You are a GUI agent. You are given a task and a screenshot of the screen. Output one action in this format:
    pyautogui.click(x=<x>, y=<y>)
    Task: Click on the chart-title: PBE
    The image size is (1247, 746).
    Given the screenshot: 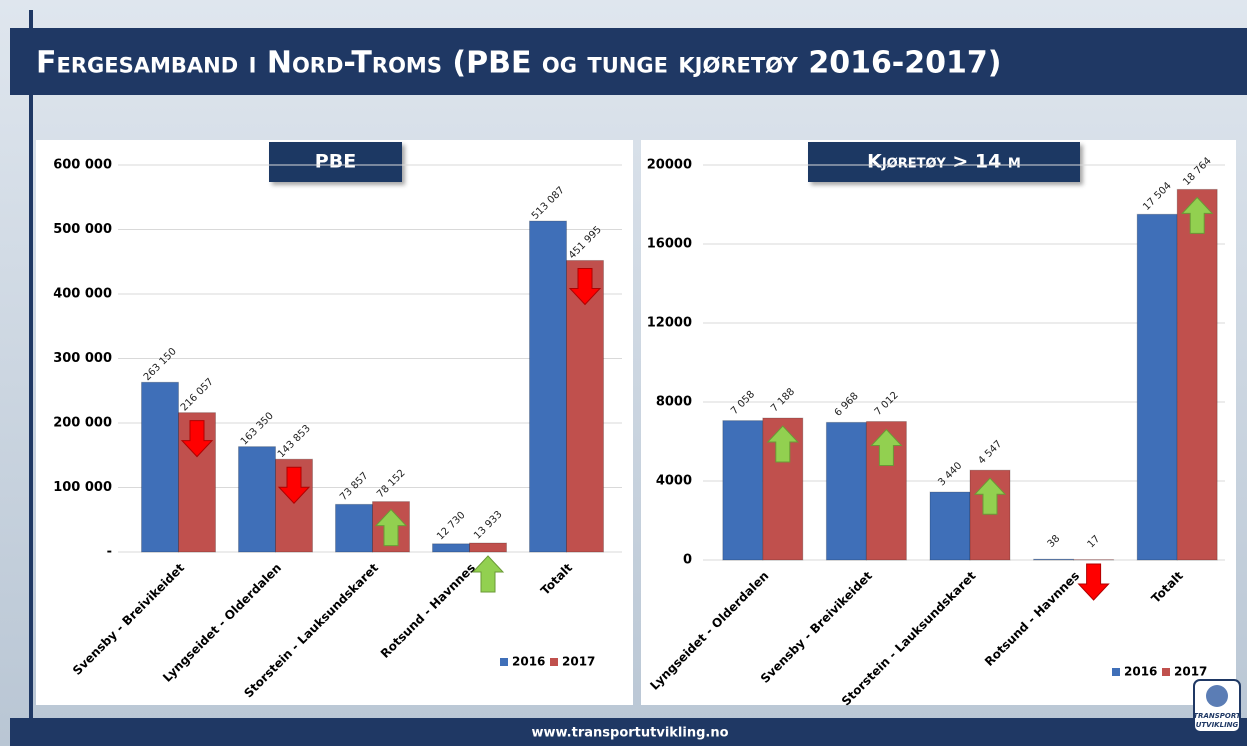 What is the action you would take?
    pyautogui.click(x=335, y=162)
    